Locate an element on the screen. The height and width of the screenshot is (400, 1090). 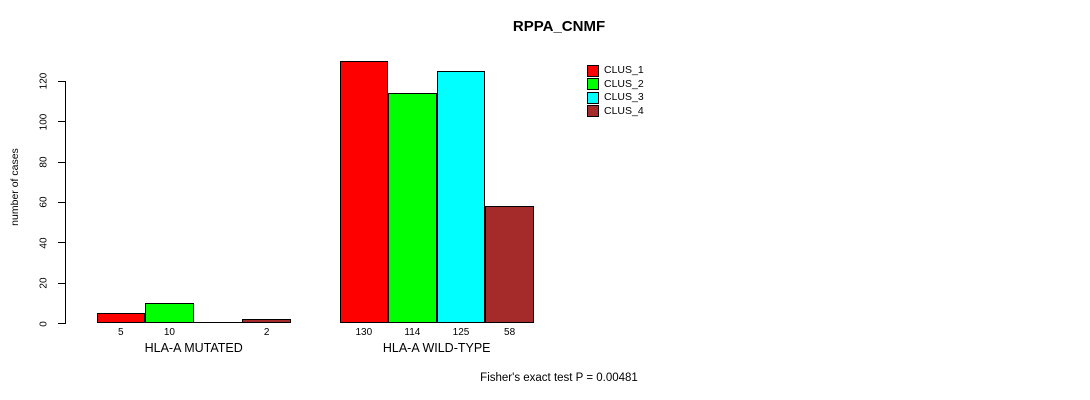
legend-label: CLUS_4 is located at coordinates (624, 110).